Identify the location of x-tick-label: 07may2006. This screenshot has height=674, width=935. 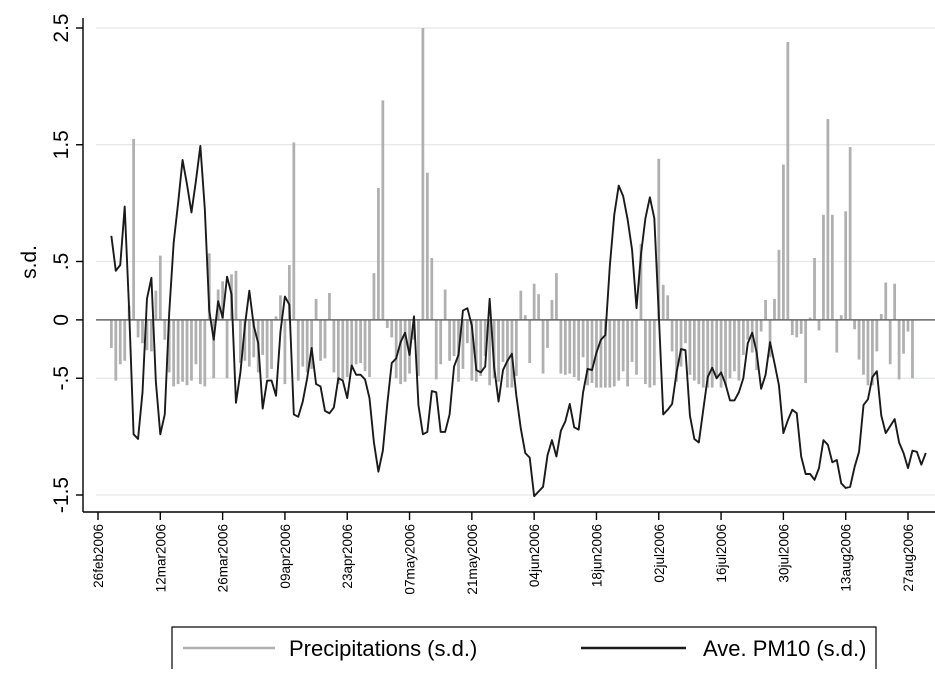
(410, 559).